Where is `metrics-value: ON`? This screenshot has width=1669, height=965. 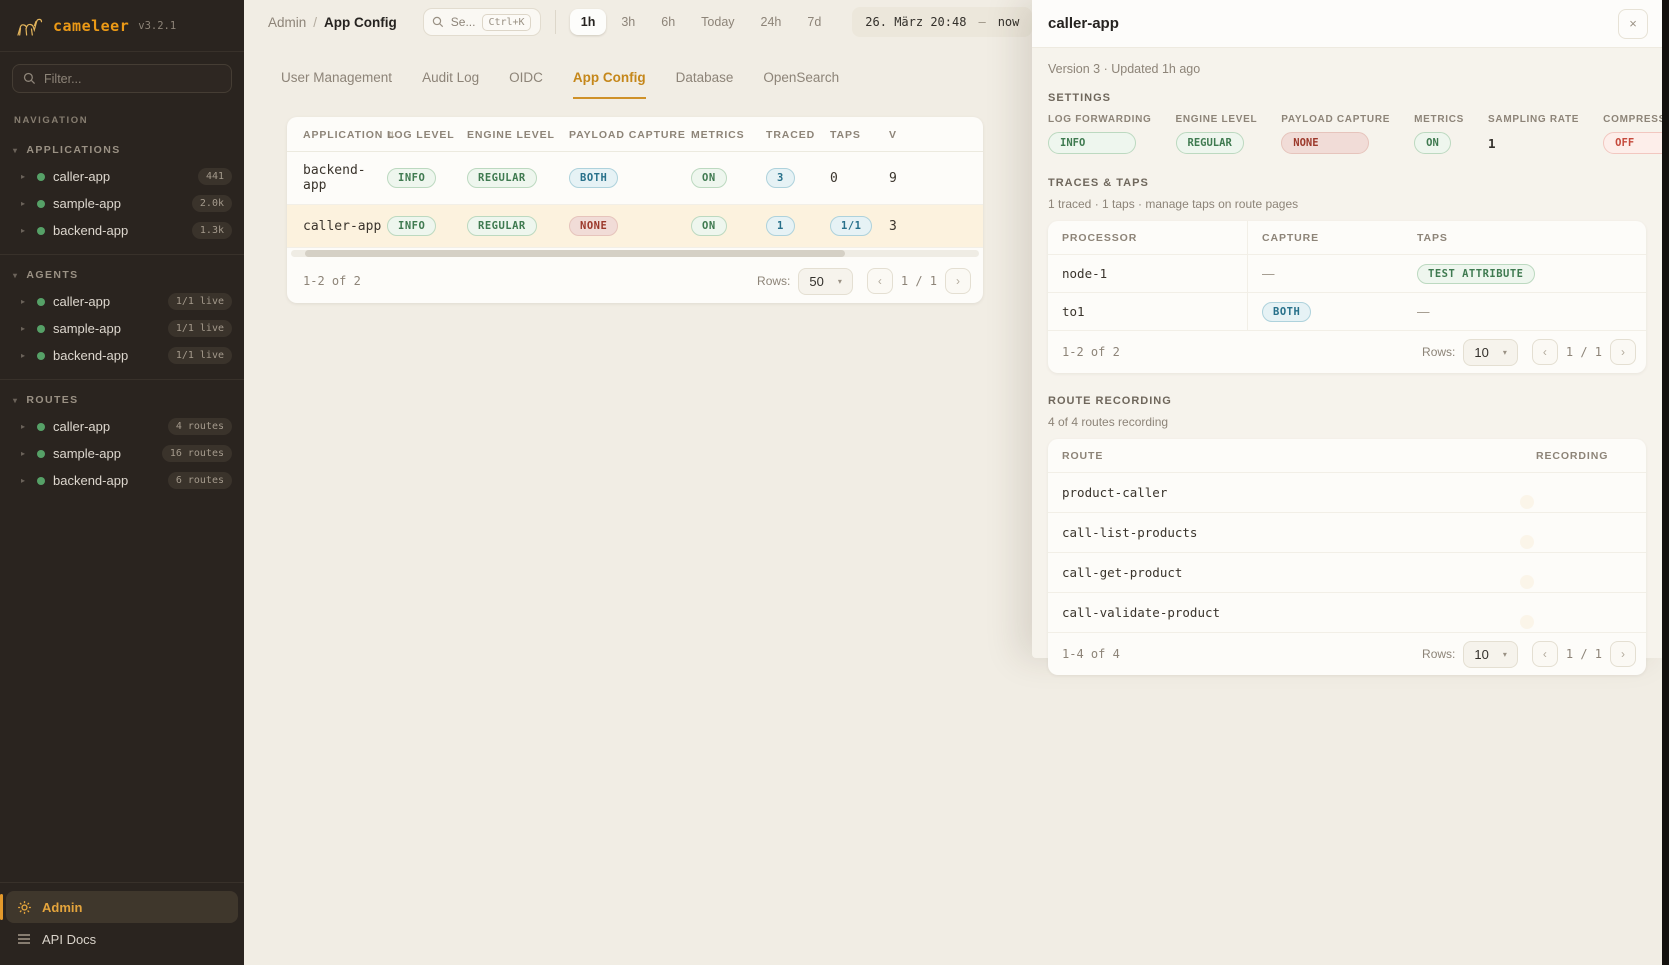 metrics-value: ON is located at coordinates (1432, 143).